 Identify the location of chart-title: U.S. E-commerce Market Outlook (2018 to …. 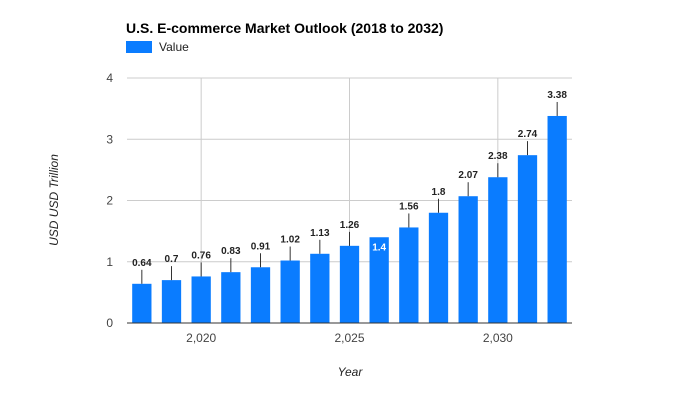
(284, 28).